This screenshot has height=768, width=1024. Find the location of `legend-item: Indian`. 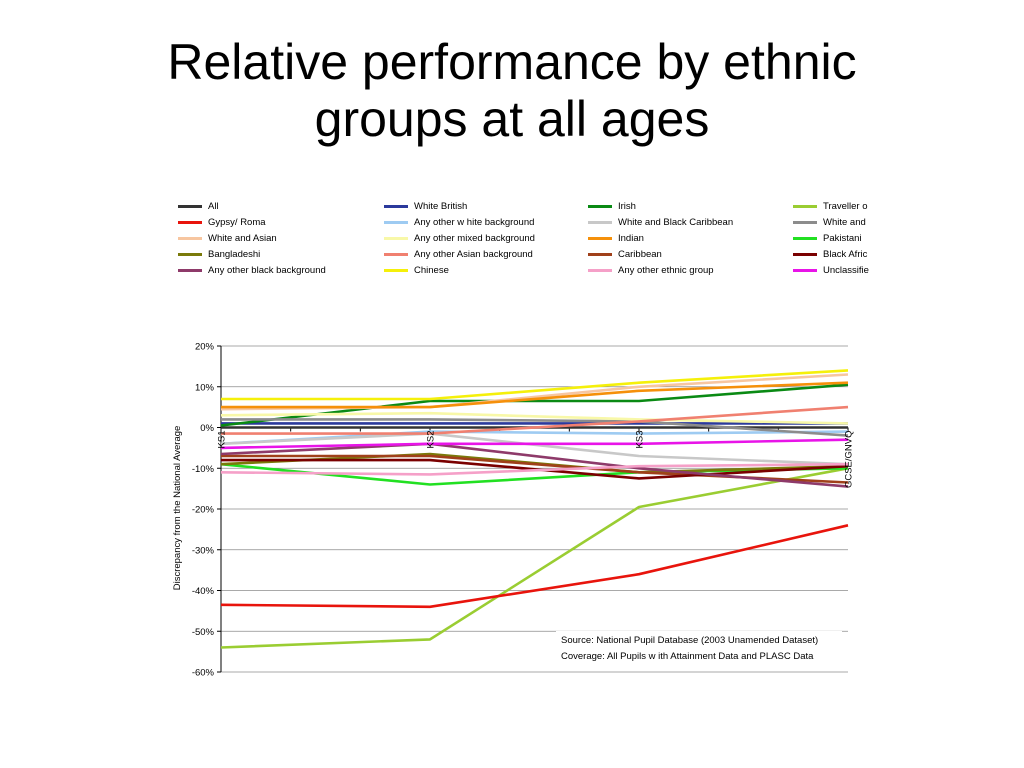

legend-item: Indian is located at coordinates (616, 238).